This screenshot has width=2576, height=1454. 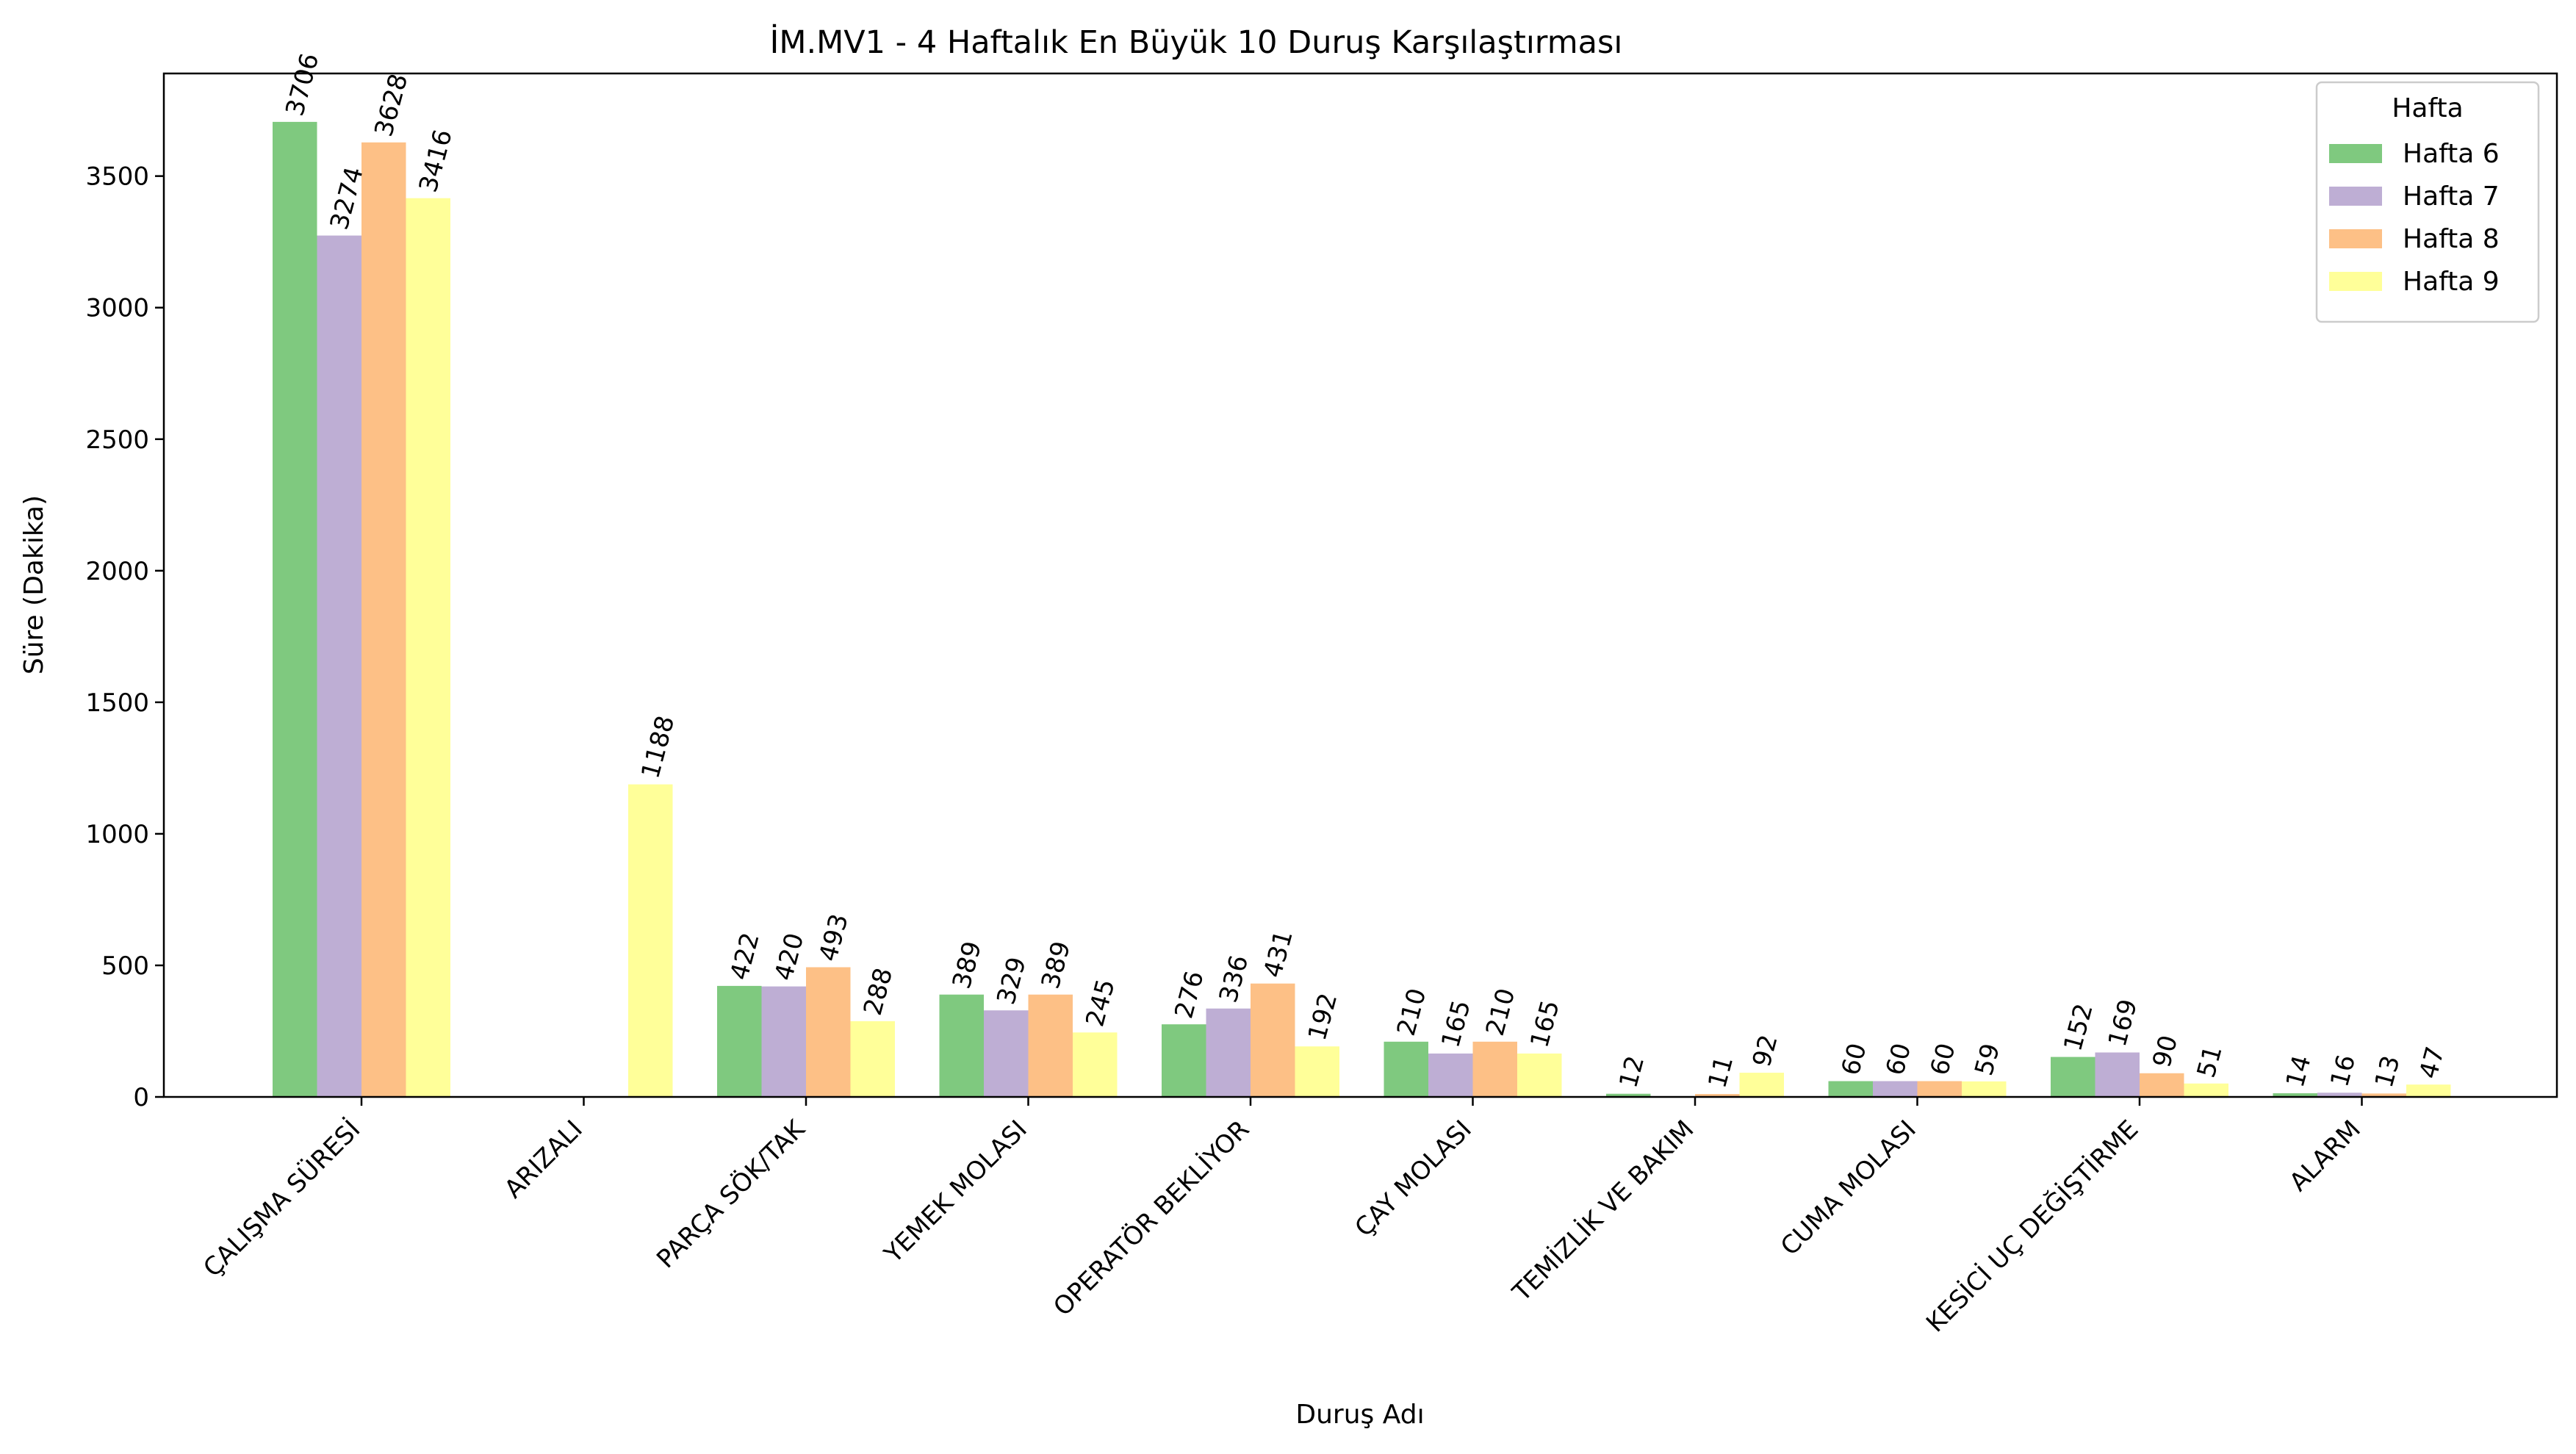 I want to click on x-tick-label-4: OPERATÖR BEKLİYOR, so click(x=1152, y=1218).